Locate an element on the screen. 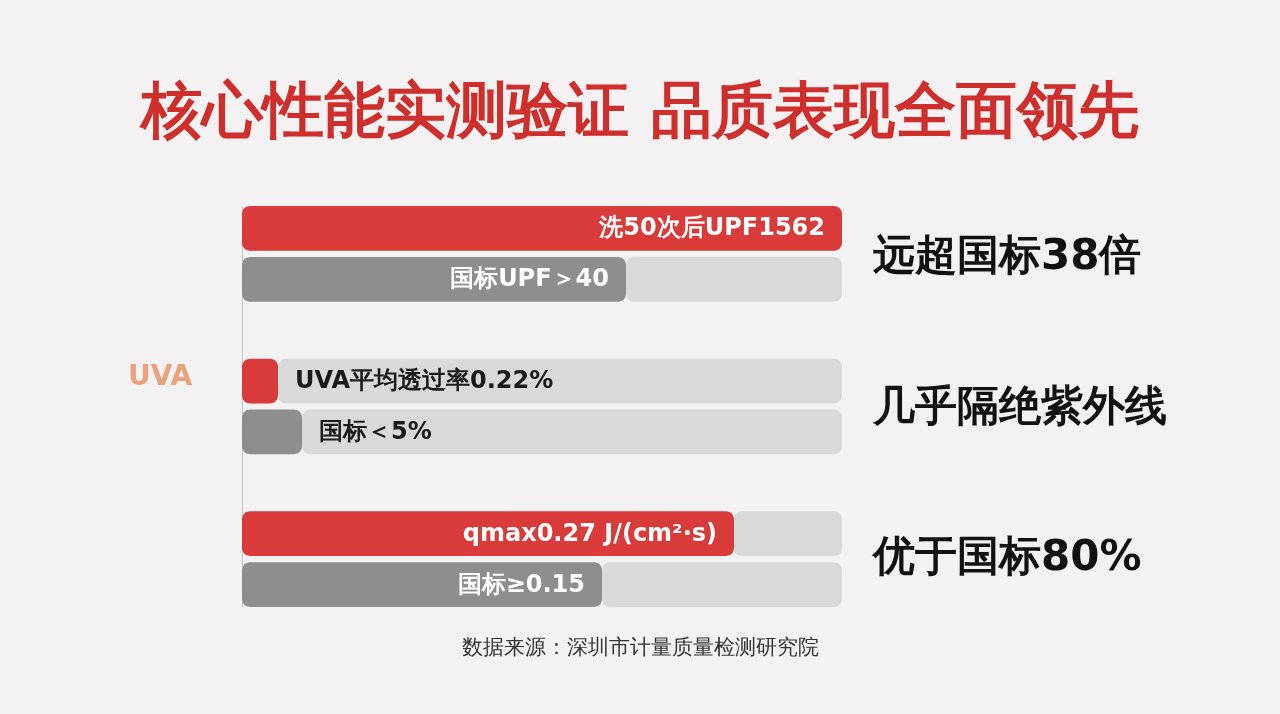 The height and width of the screenshot is (714, 1280). text: 优于国标80% is located at coordinates (1006, 555).